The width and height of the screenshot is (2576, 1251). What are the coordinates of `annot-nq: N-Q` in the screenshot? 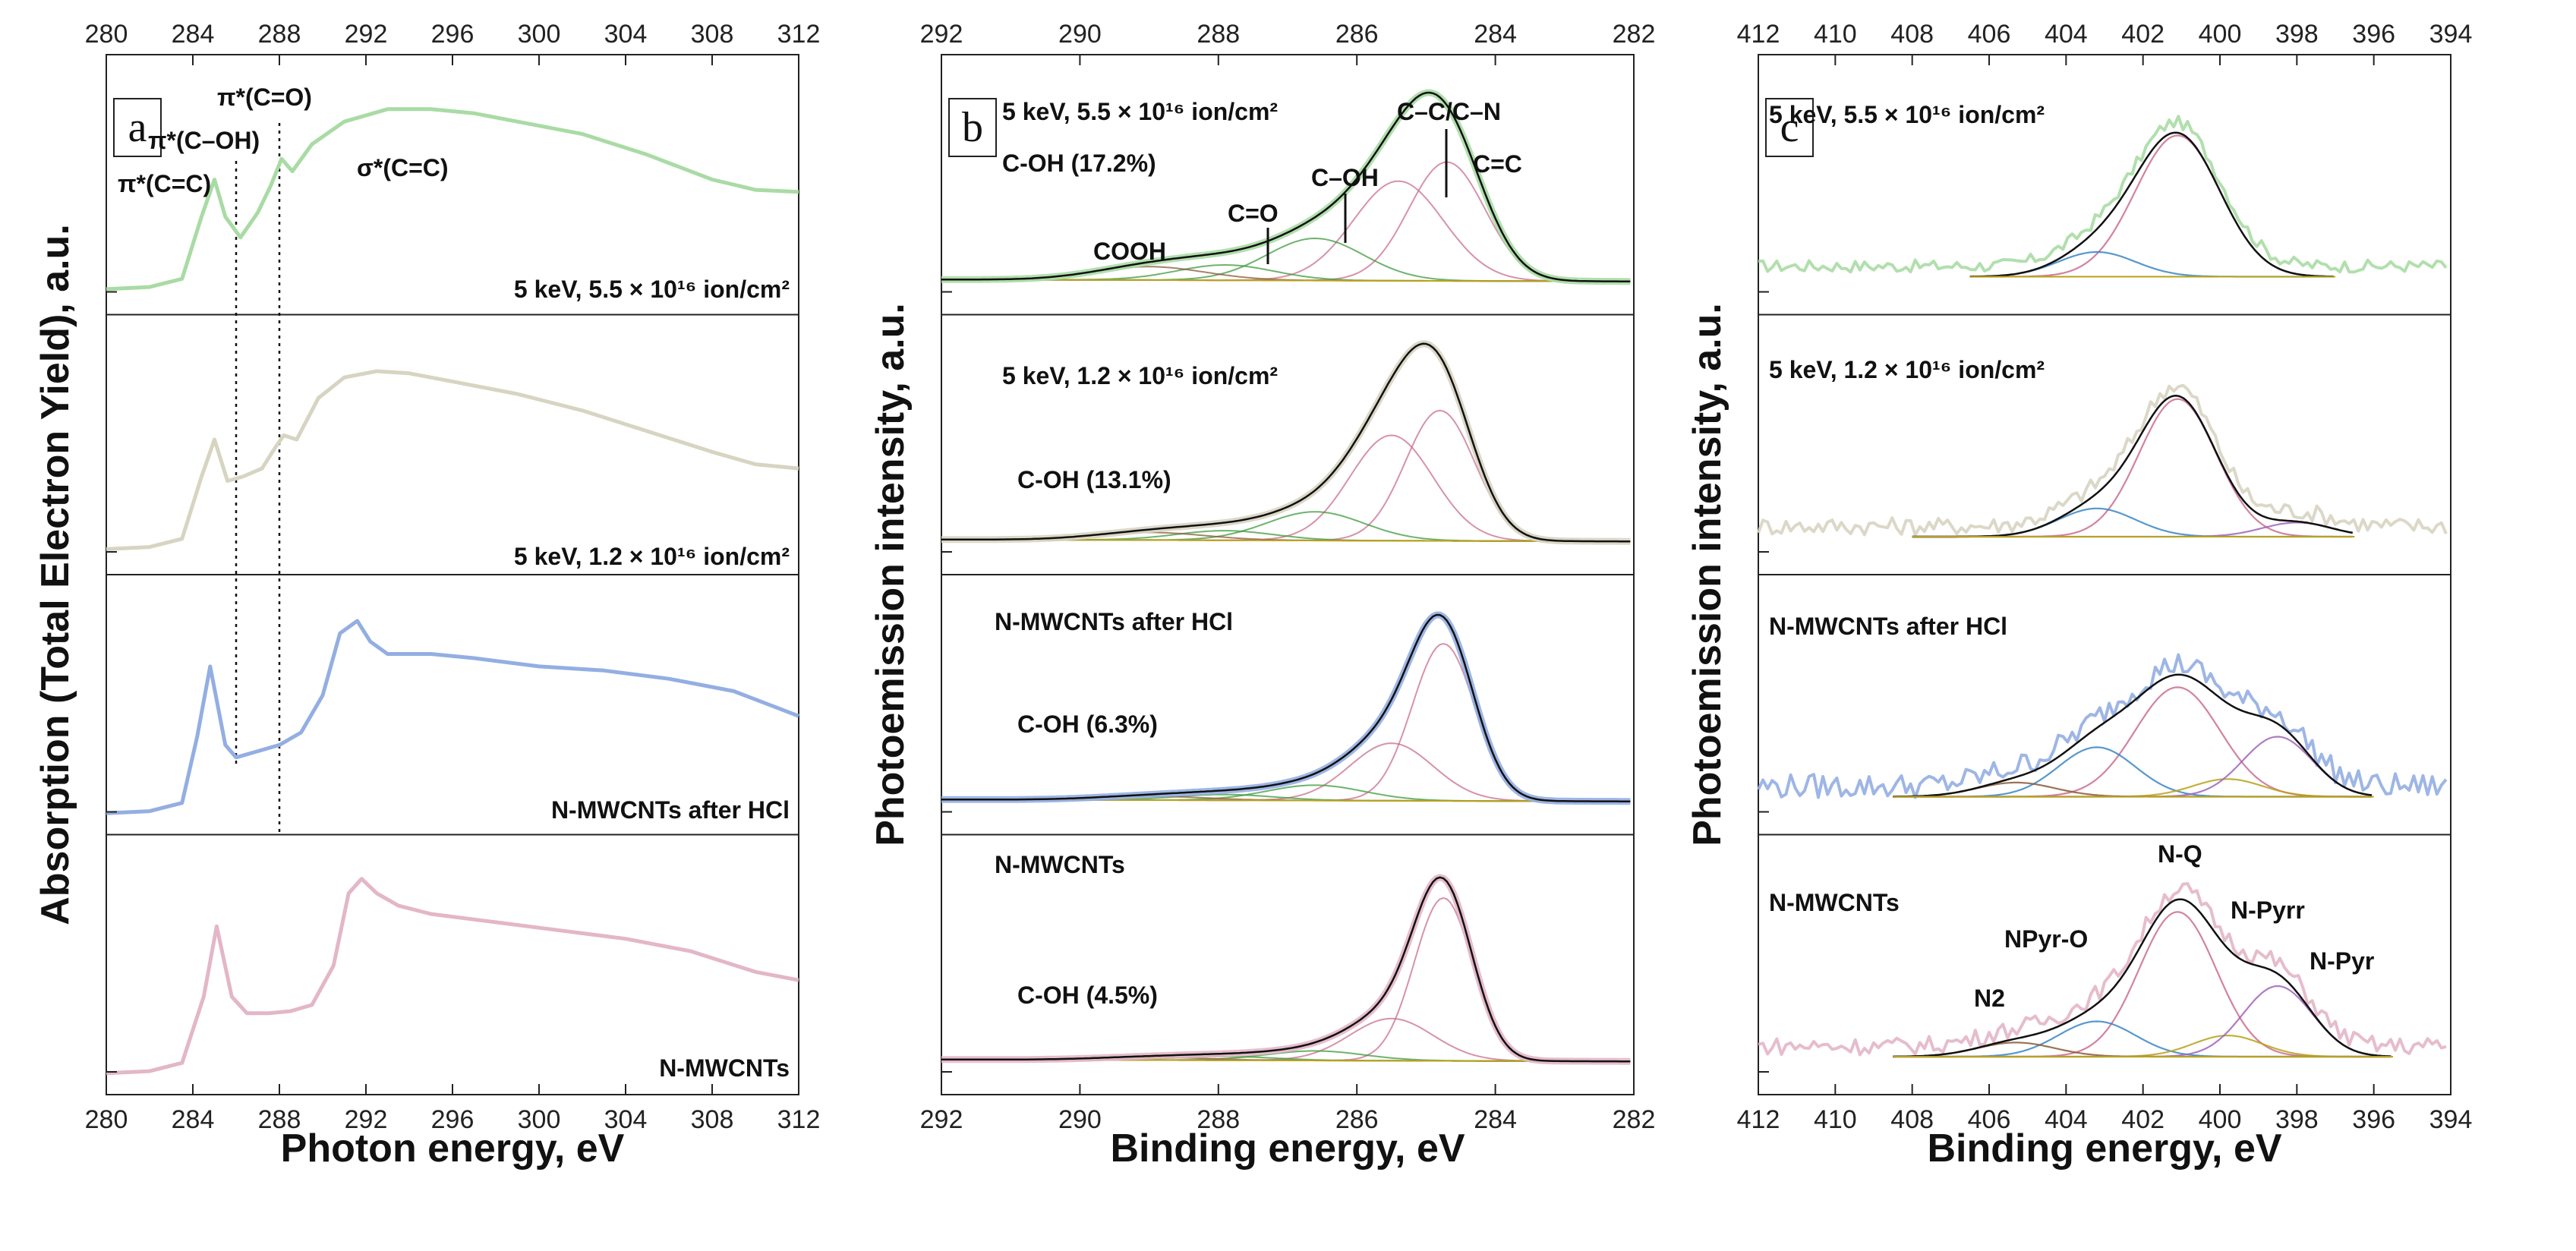 It's located at (2180, 854).